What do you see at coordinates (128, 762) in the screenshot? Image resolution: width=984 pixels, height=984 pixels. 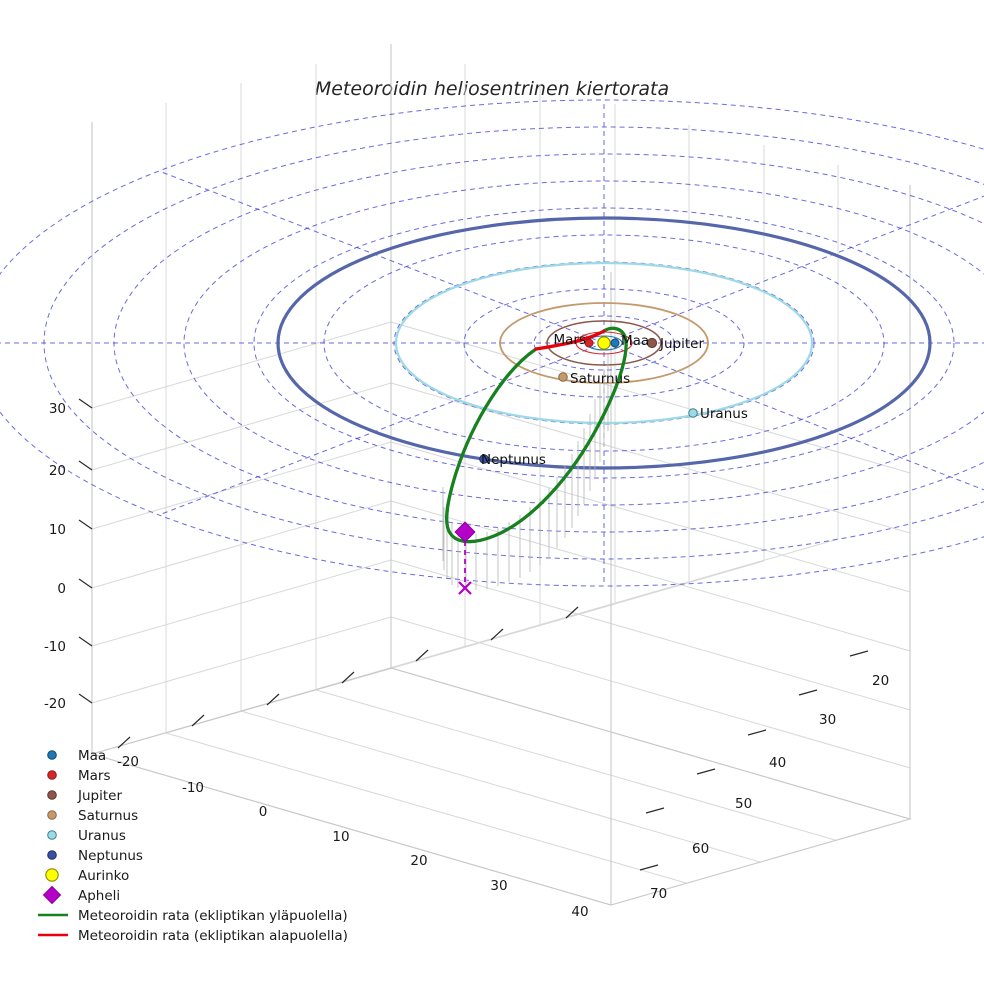 I see `x-tick-label-0: -20` at bounding box center [128, 762].